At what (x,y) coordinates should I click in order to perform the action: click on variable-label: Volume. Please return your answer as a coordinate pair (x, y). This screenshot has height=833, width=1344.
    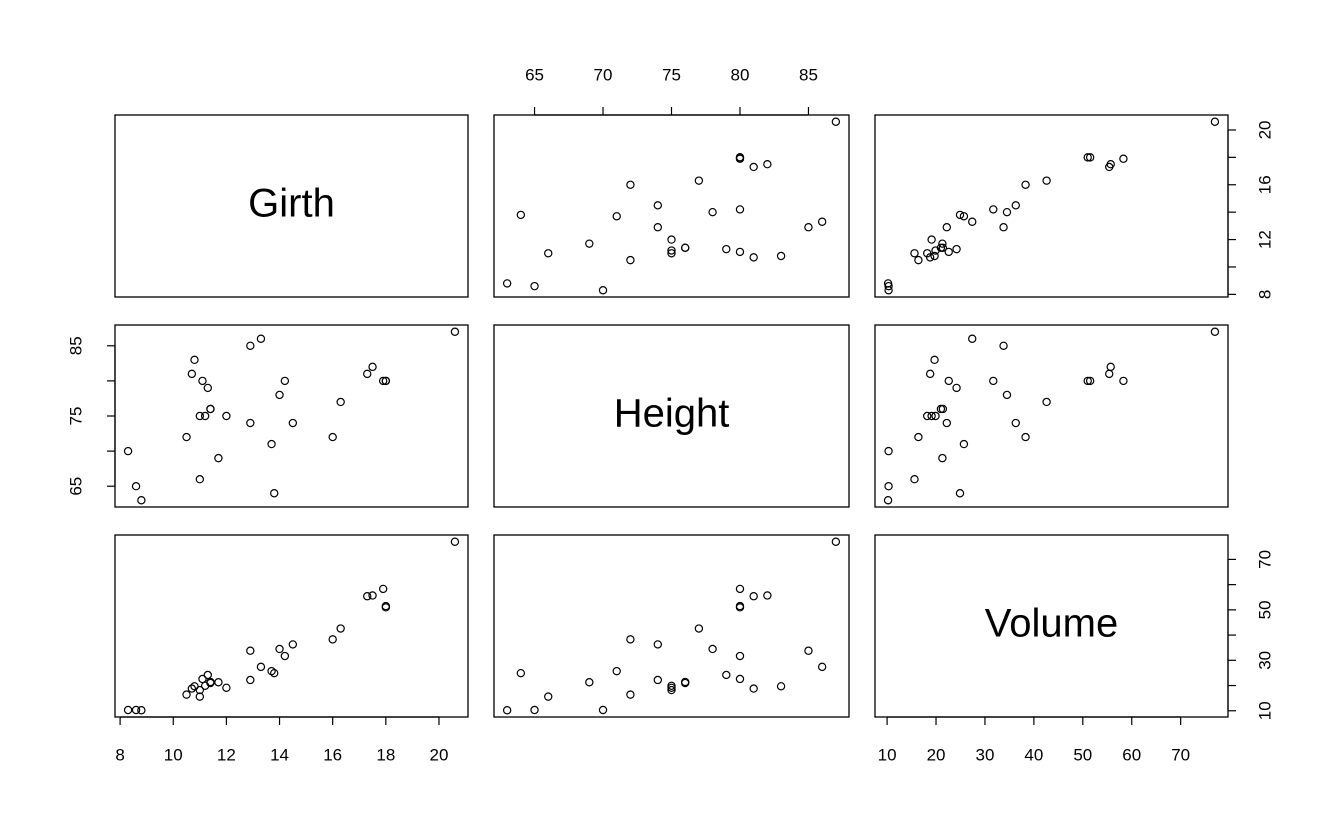
    Looking at the image, I should click on (1051, 624).